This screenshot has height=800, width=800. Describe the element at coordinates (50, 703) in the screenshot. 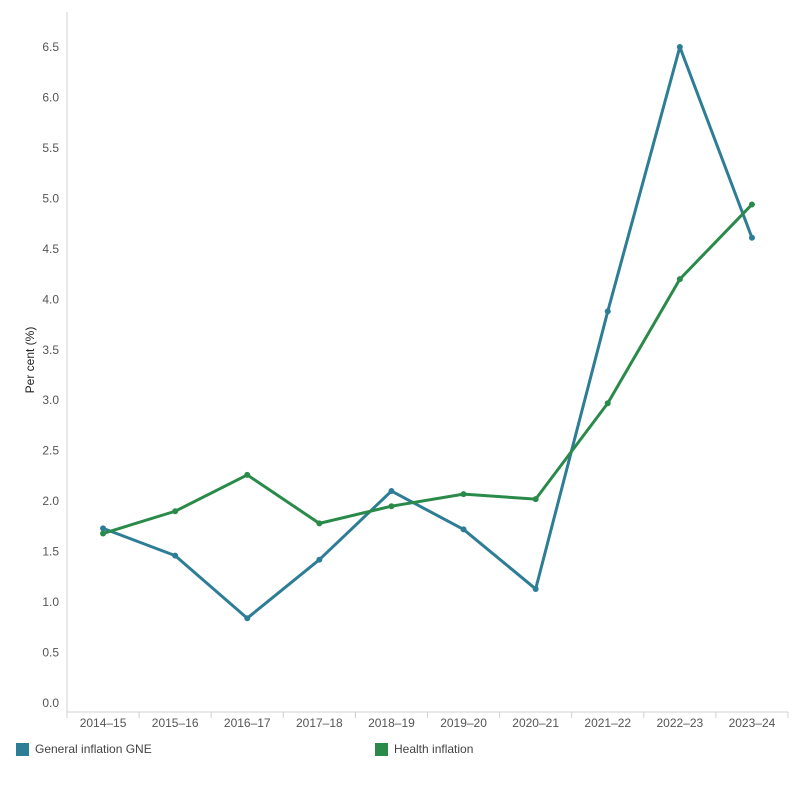

I see `y-tick-label: 0.0` at that location.